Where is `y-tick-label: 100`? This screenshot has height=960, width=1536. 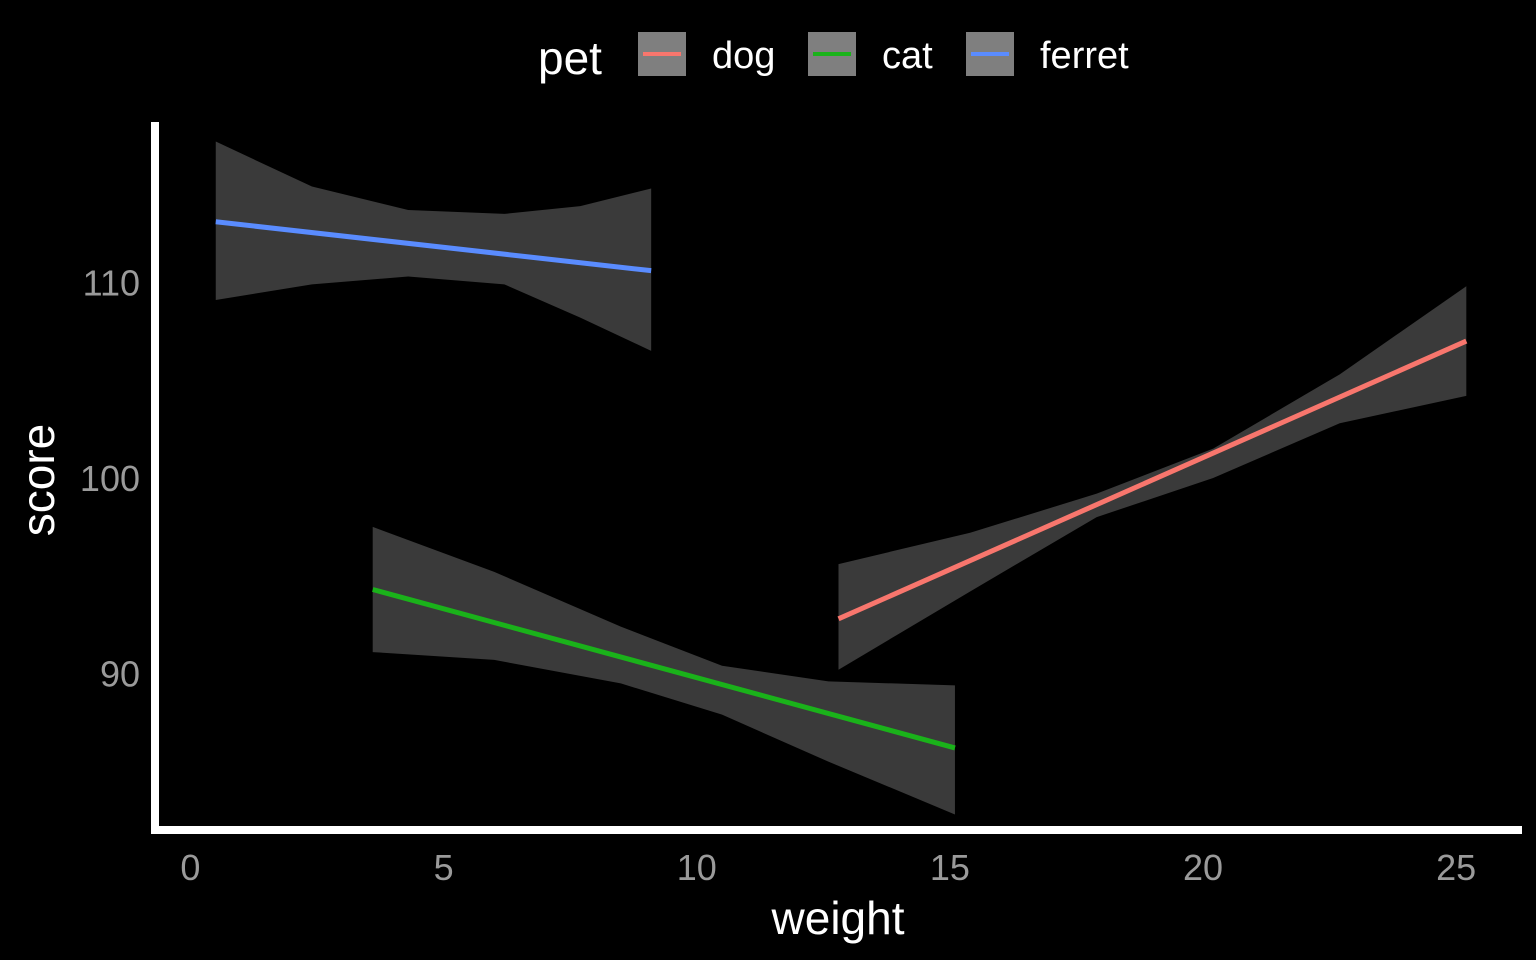 y-tick-label: 100 is located at coordinates (110, 478).